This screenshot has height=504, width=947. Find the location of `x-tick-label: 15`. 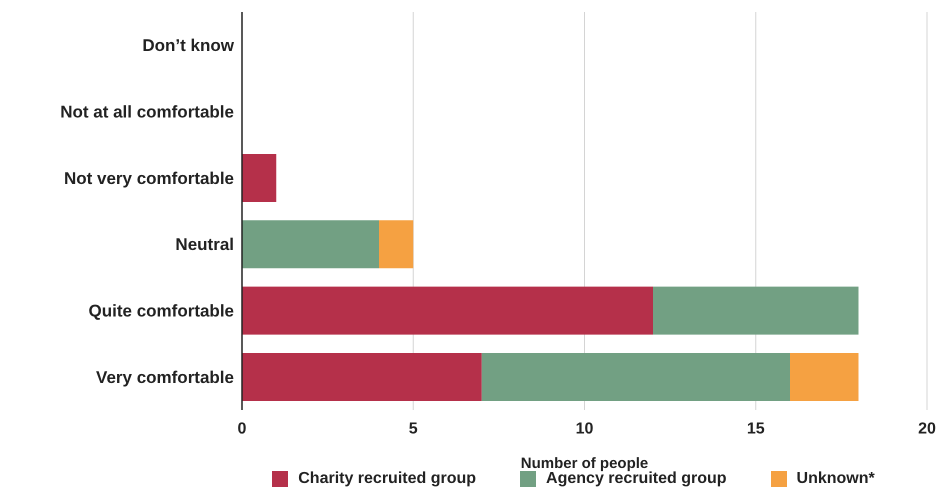

x-tick-label: 15 is located at coordinates (755, 429).